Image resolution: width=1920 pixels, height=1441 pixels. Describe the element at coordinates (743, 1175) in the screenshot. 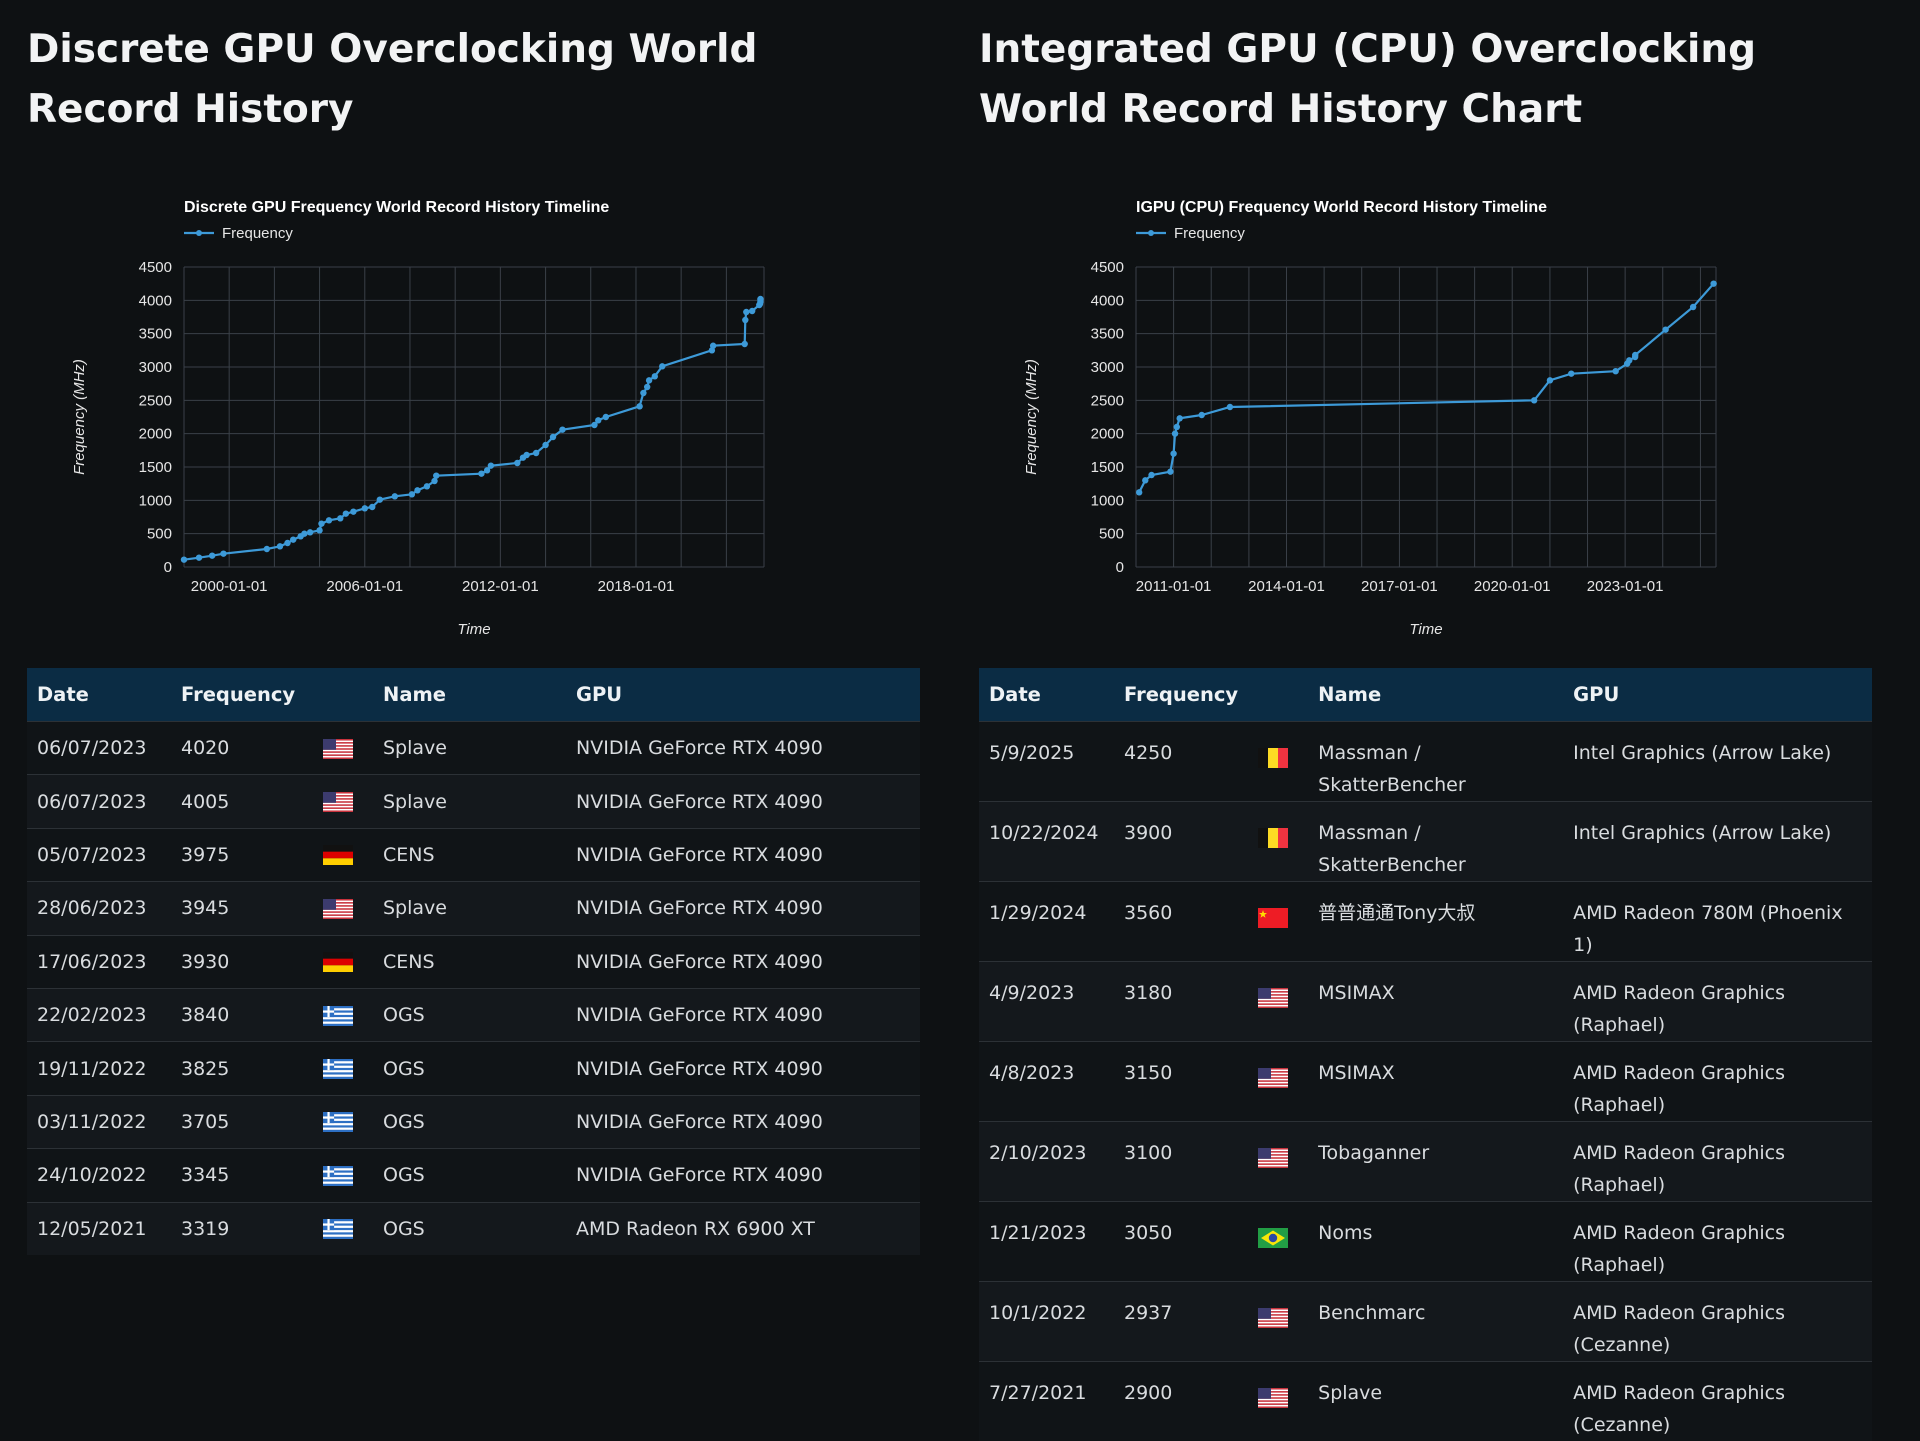

I see `gpu-cell: NVIDIA GeForce RTX 4090` at that location.